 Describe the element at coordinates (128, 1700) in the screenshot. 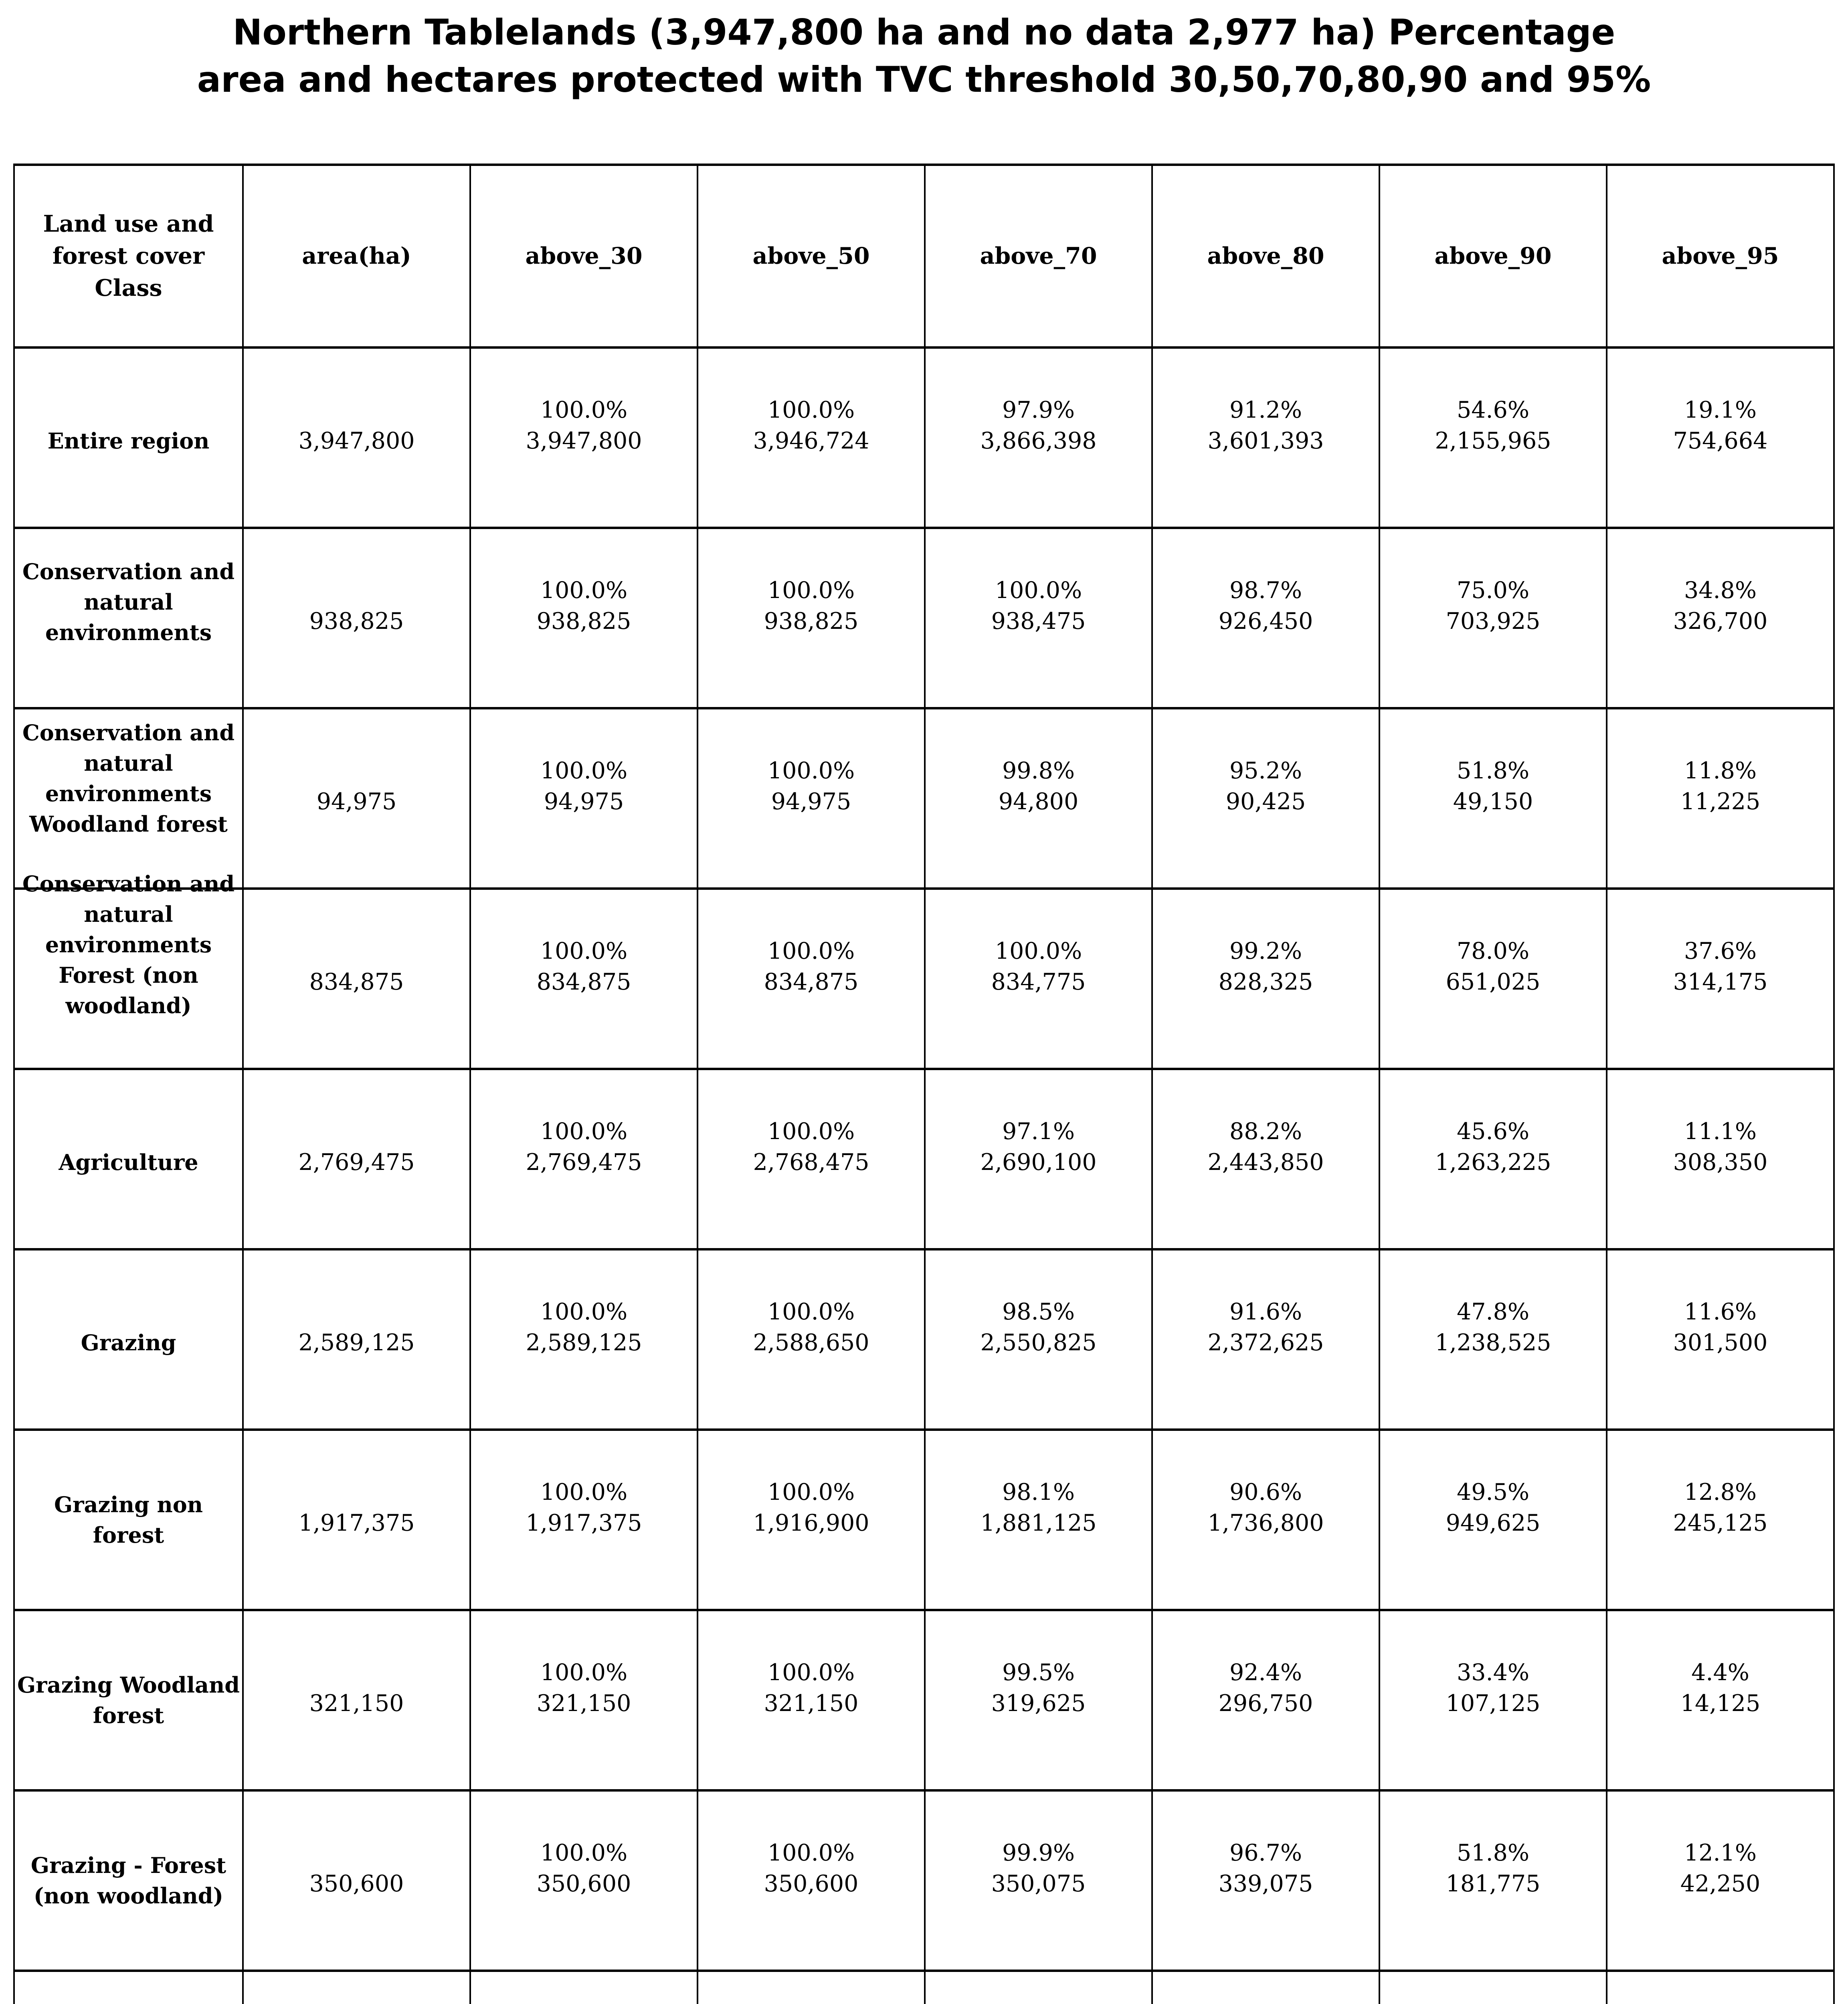

I see `row-label: Grazing Woodland forest` at that location.